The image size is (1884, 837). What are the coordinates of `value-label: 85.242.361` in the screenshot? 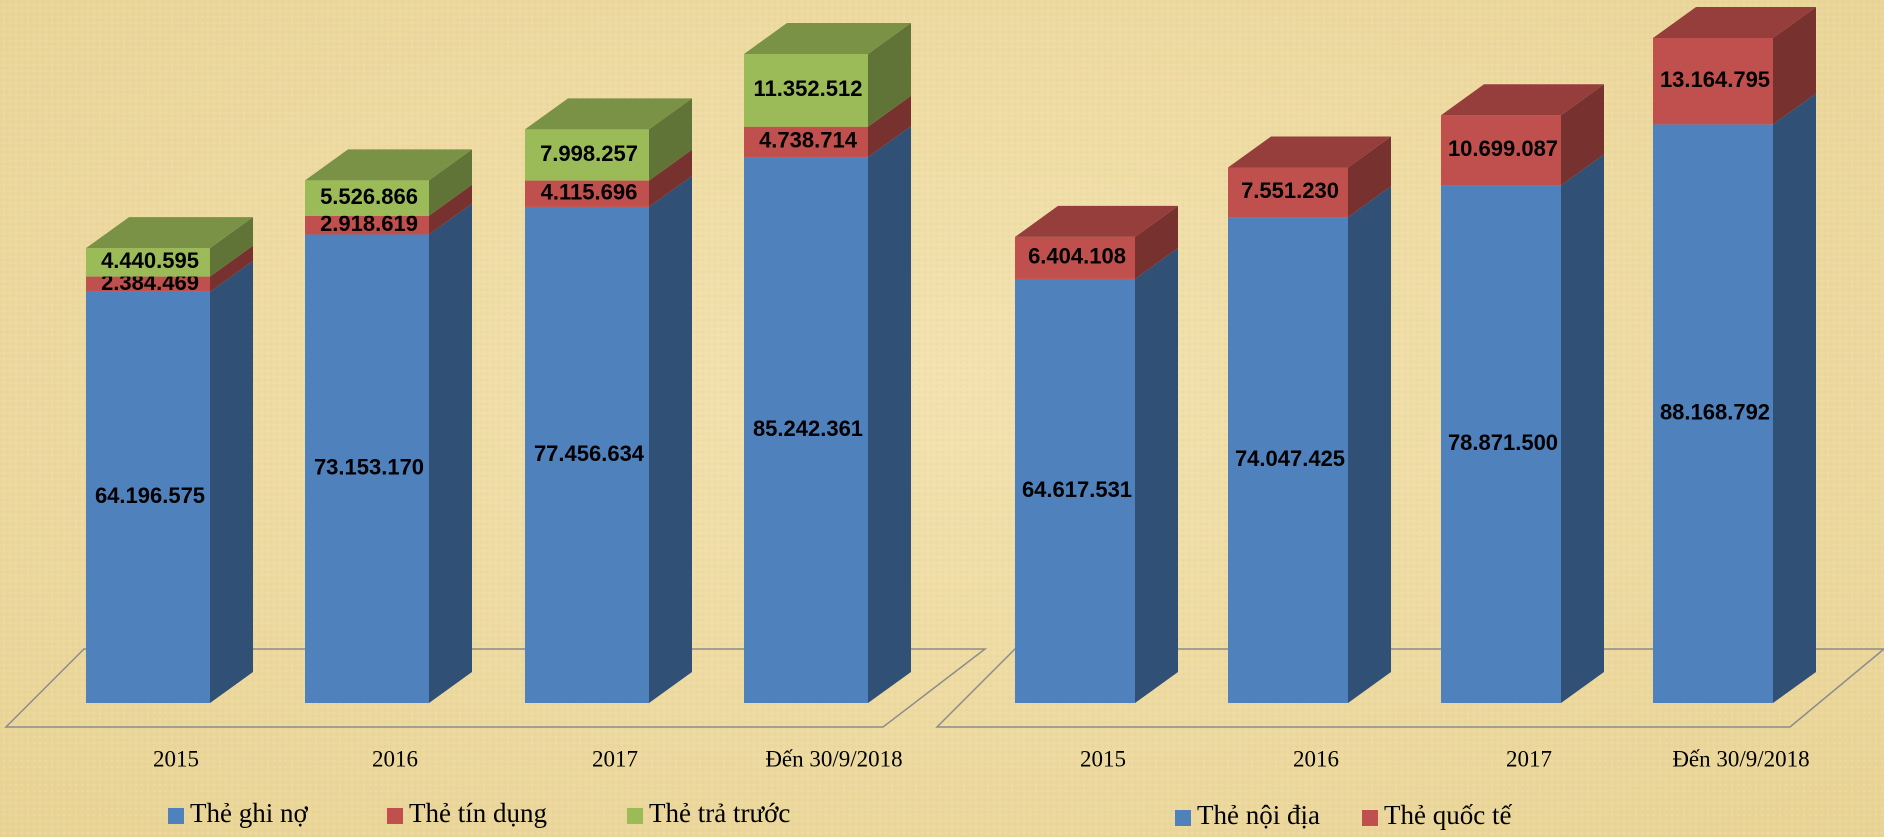 It's located at (808, 428).